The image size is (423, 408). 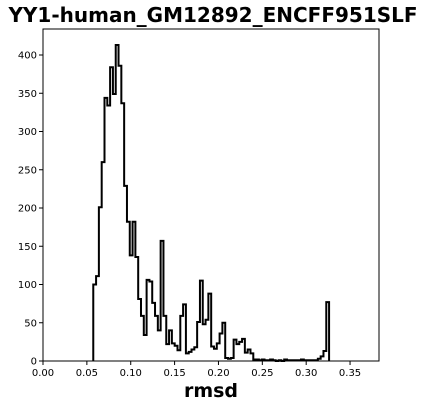 I want to click on y-tick-label: 400, so click(x=27, y=56).